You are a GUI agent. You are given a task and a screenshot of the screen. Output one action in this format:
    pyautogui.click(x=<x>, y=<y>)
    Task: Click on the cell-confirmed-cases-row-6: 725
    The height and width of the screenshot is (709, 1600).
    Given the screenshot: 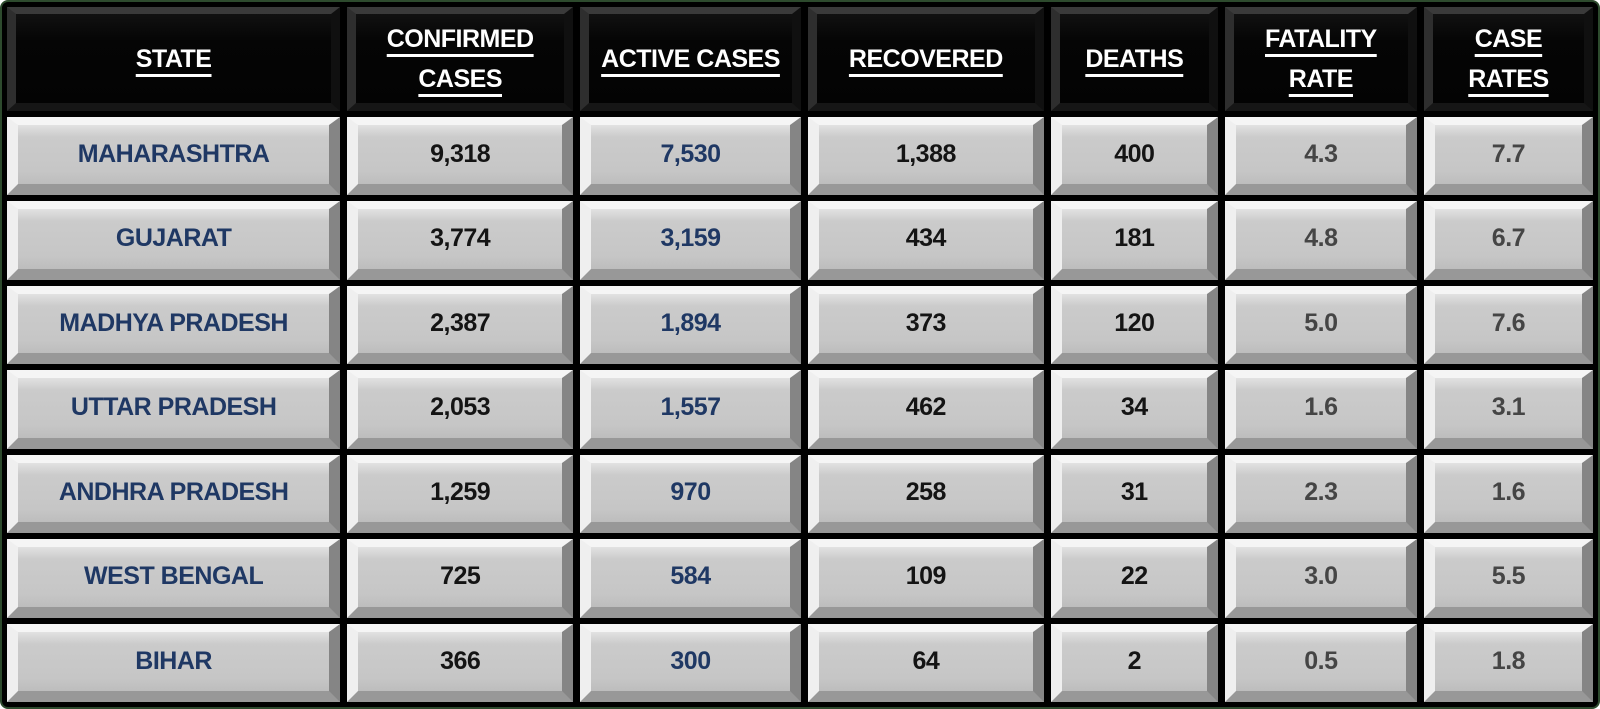 What is the action you would take?
    pyautogui.click(x=460, y=578)
    